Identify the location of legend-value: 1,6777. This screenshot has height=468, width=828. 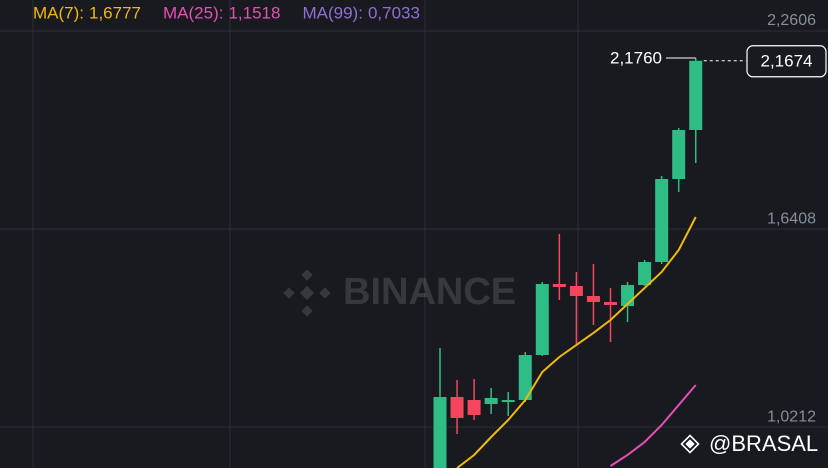
(115, 12).